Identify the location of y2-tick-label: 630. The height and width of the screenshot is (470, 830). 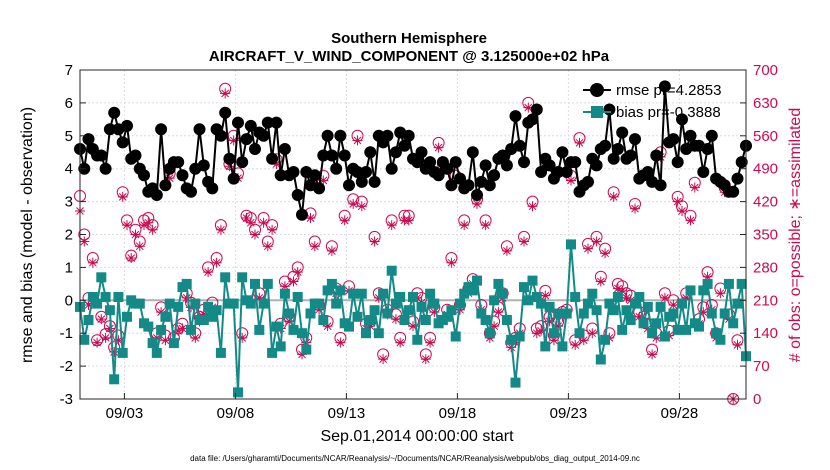
(765, 103).